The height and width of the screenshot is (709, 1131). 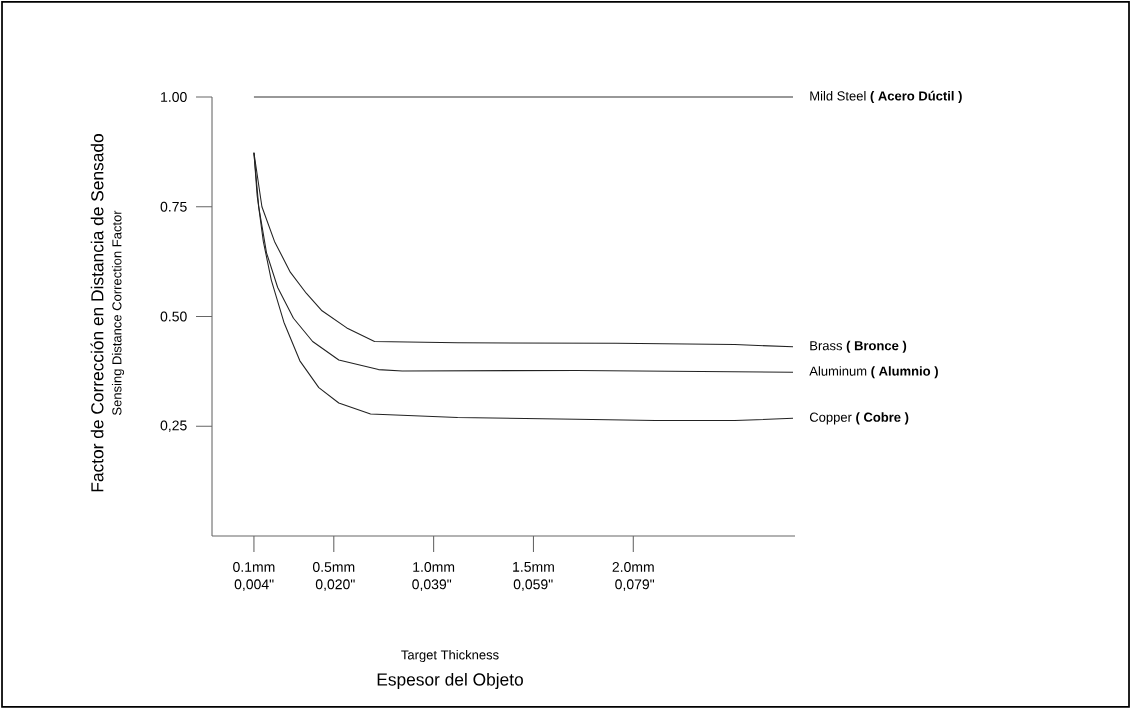 What do you see at coordinates (118, 312) in the screenshot?
I see `text: Sensing Distance Correction Factor` at bounding box center [118, 312].